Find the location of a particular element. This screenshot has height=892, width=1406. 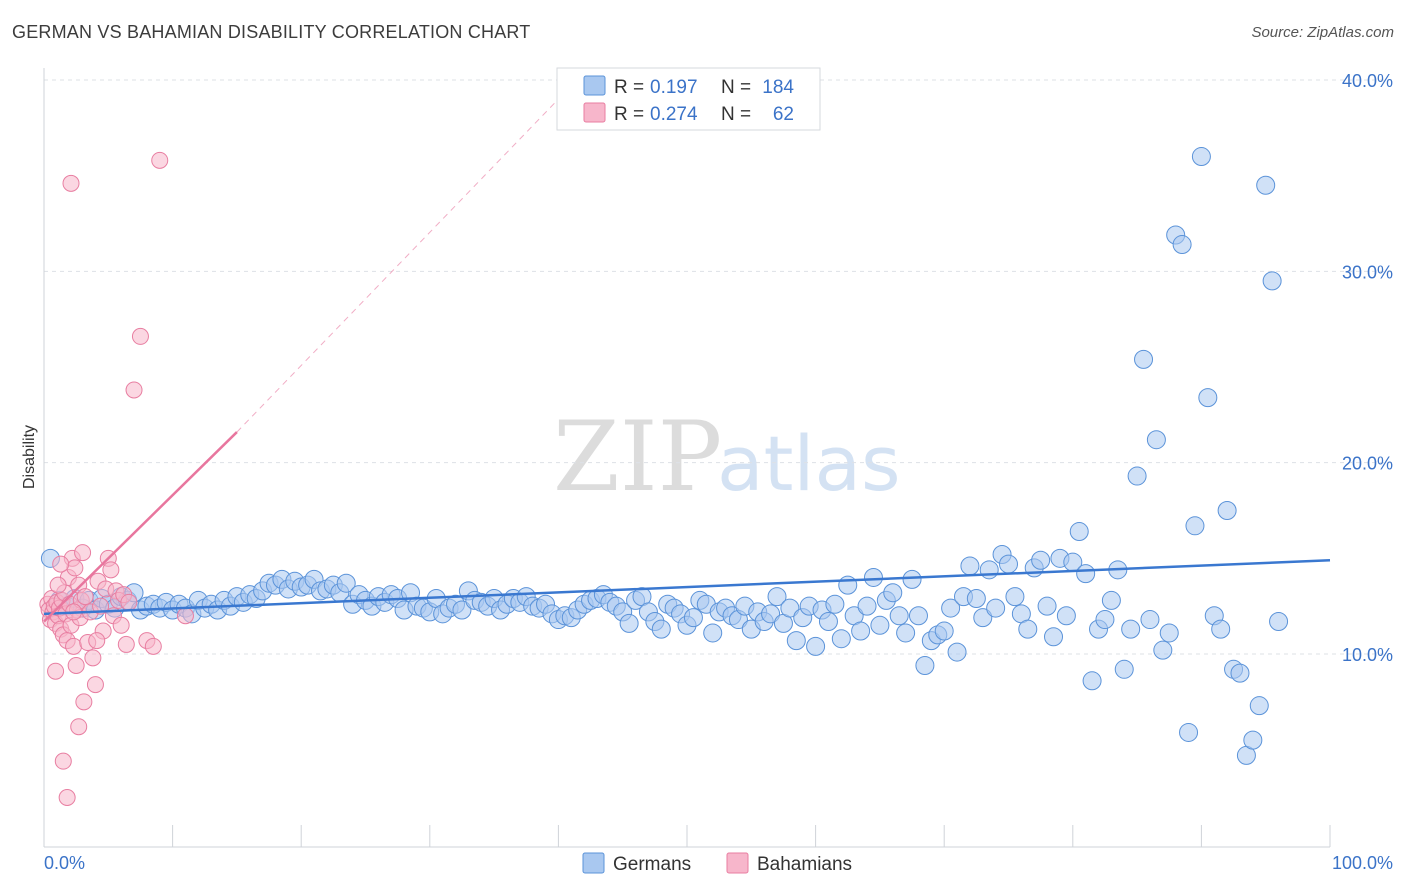

legend-n-value-bahamians: 62 is located at coordinates (783, 114).